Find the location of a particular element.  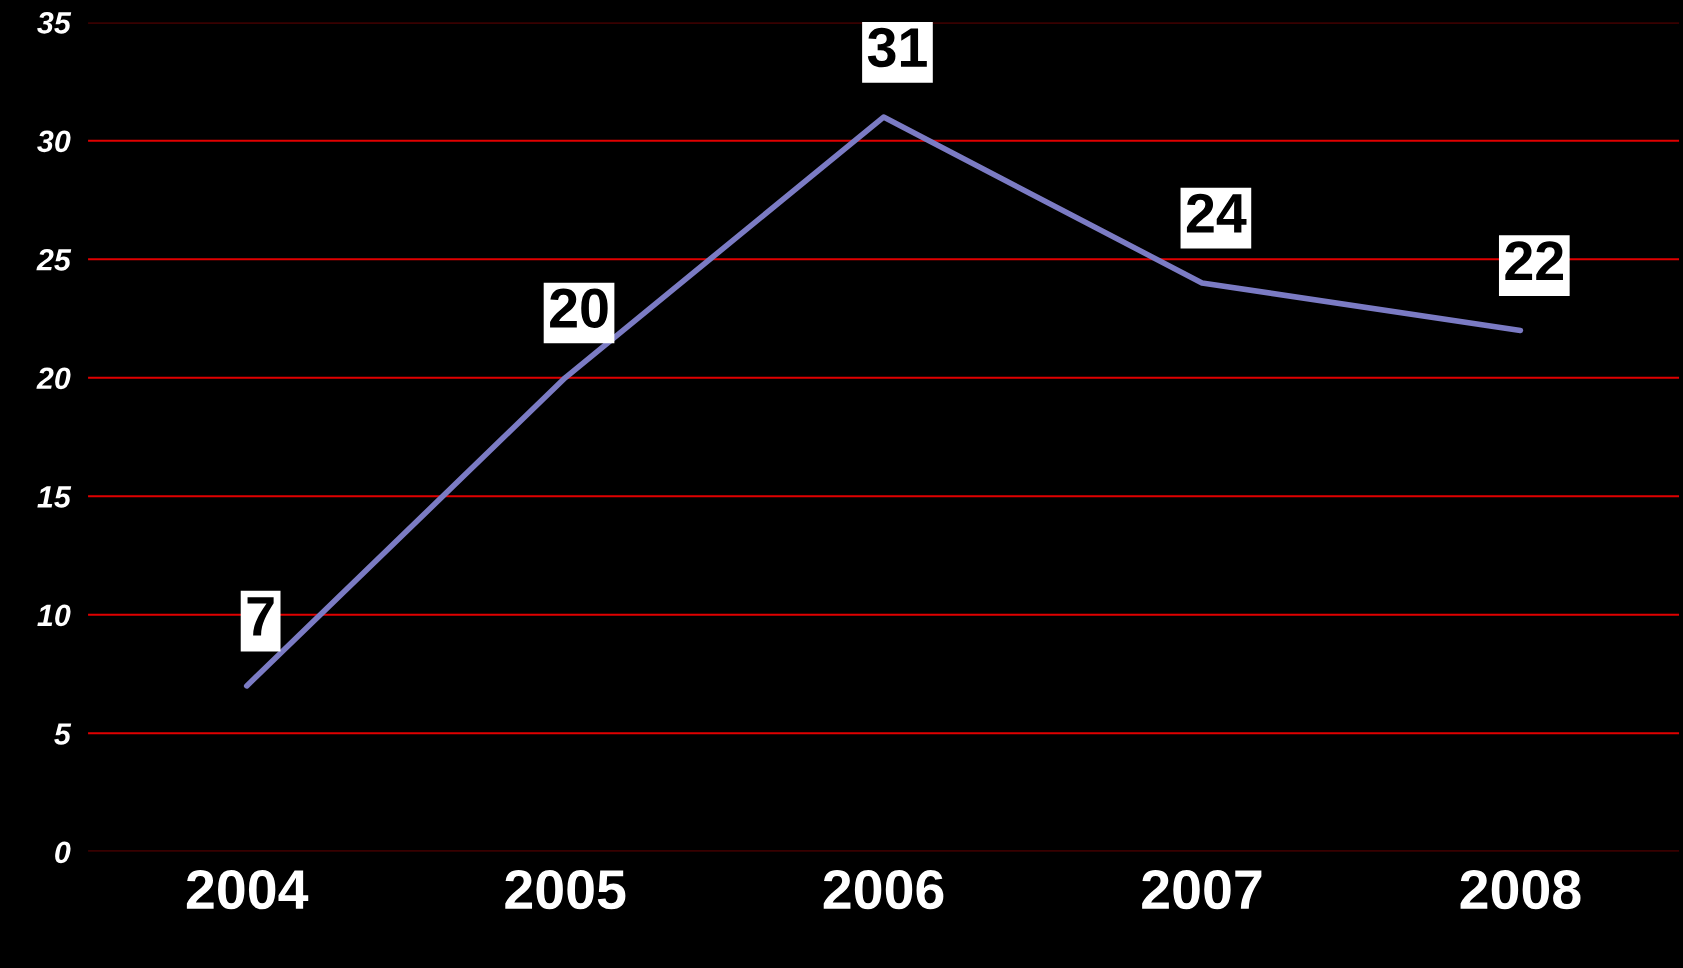

x-tick-label: 2007 is located at coordinates (1202, 889).